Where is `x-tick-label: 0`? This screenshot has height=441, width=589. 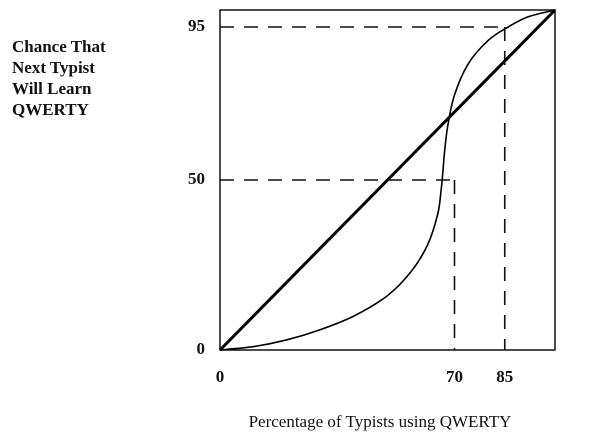
x-tick-label: 0 is located at coordinates (220, 376).